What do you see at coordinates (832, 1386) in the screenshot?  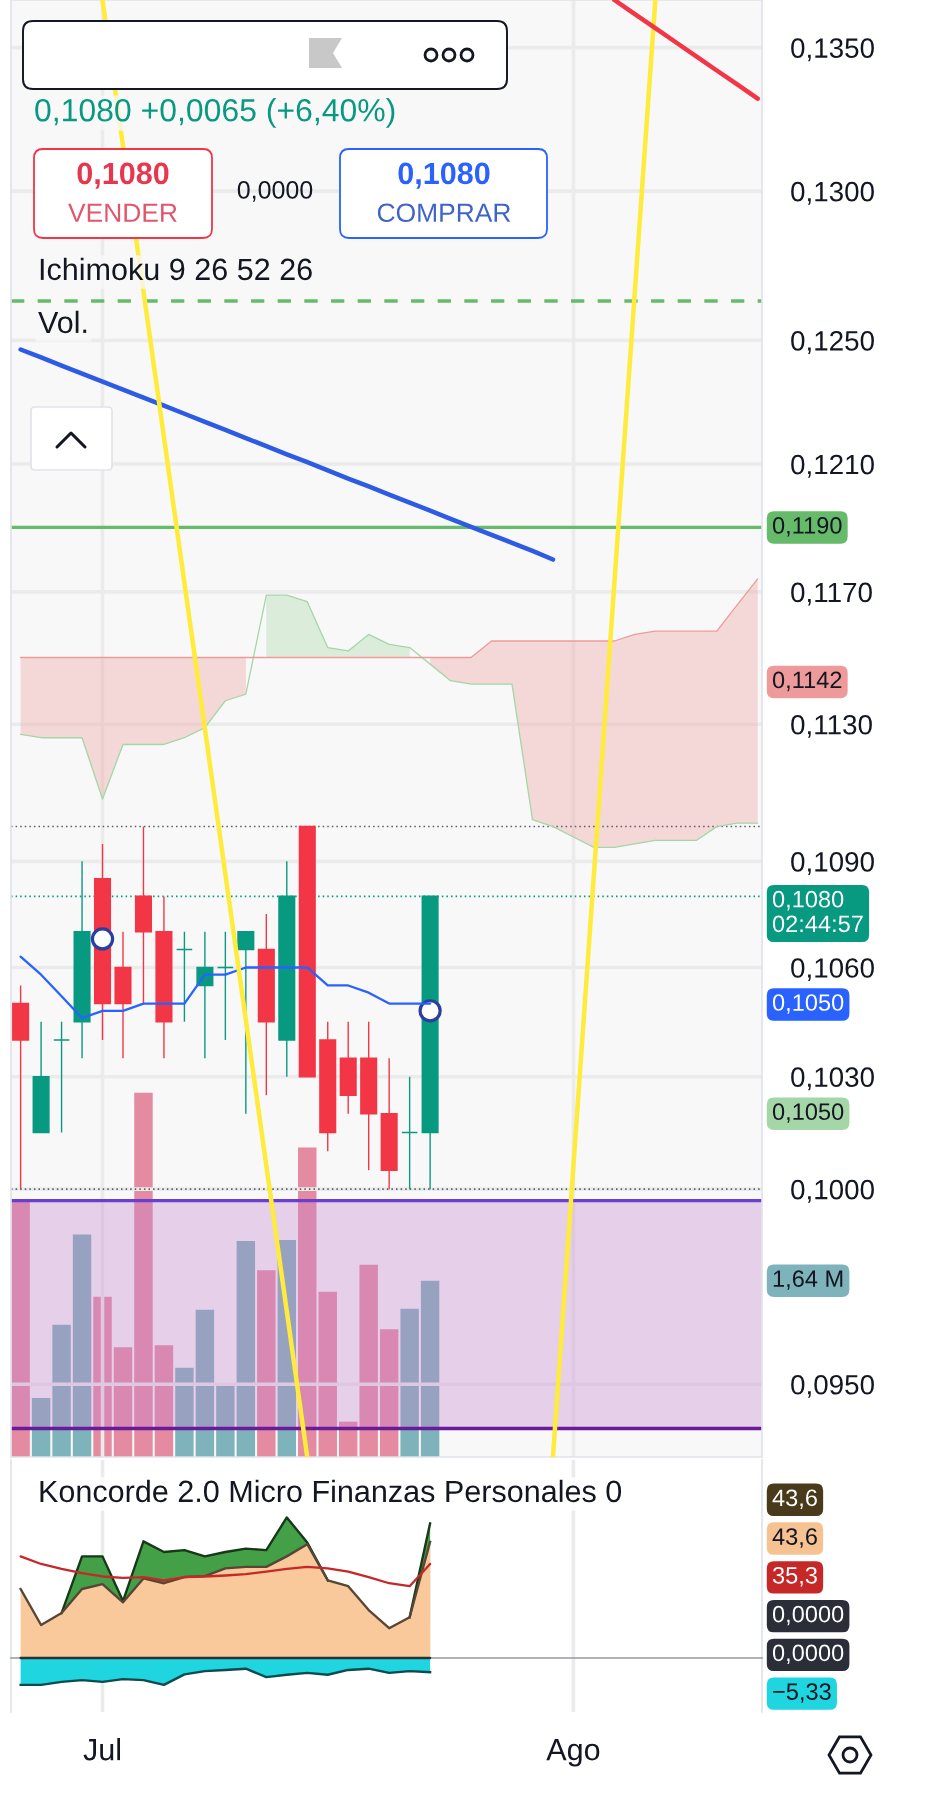 I see `y-tick-label: 0,0950` at bounding box center [832, 1386].